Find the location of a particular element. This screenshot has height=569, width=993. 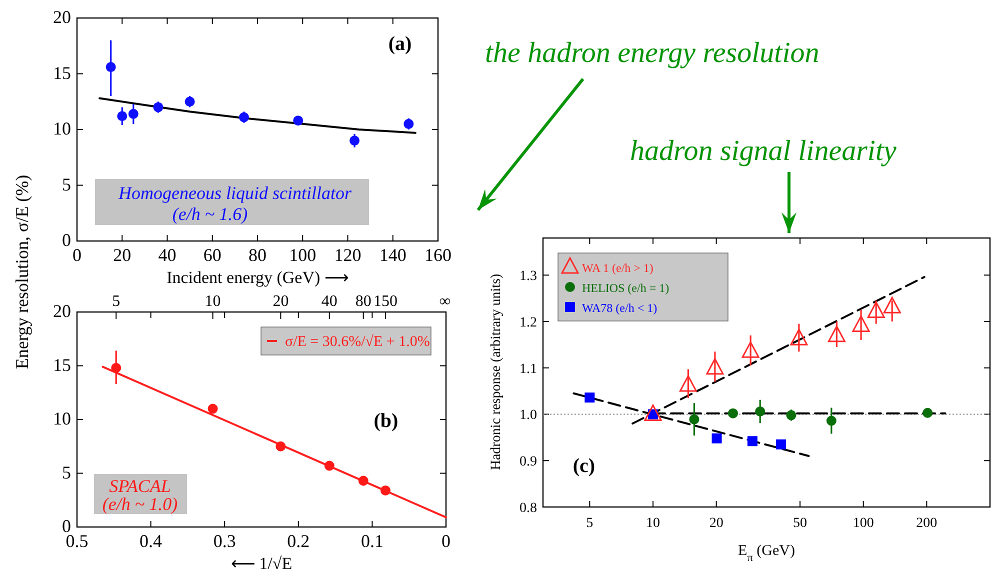

y-tick-label: 0.9 is located at coordinates (528, 462).